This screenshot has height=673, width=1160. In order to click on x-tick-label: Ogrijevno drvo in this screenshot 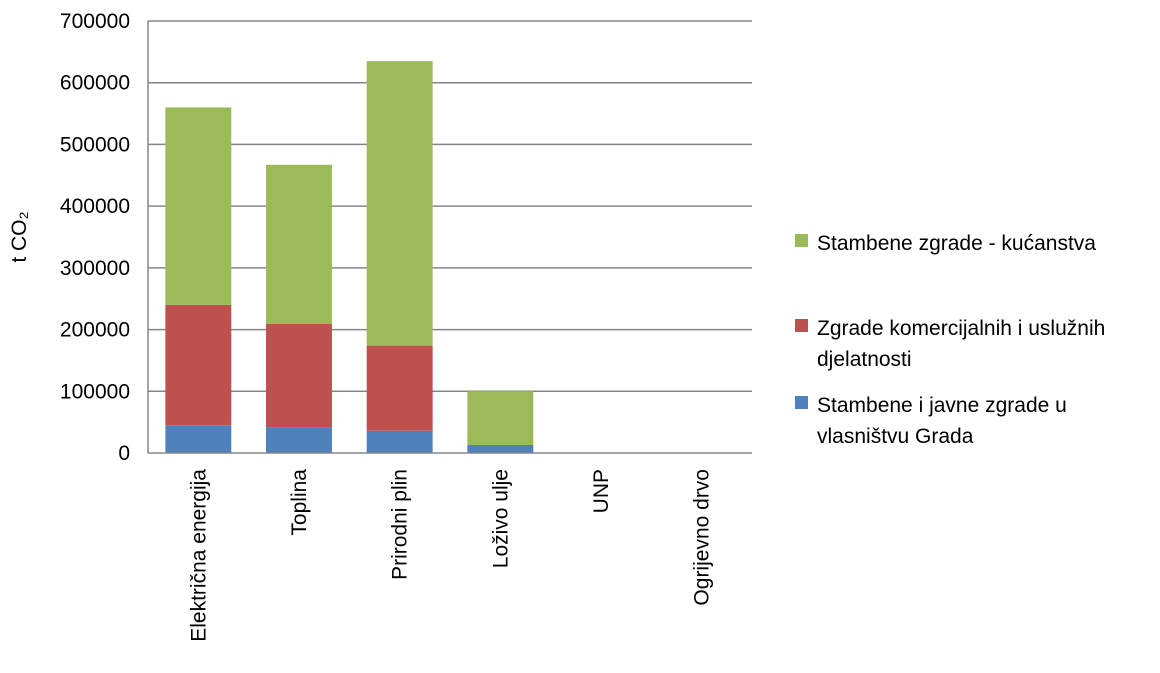, I will do `click(702, 537)`.